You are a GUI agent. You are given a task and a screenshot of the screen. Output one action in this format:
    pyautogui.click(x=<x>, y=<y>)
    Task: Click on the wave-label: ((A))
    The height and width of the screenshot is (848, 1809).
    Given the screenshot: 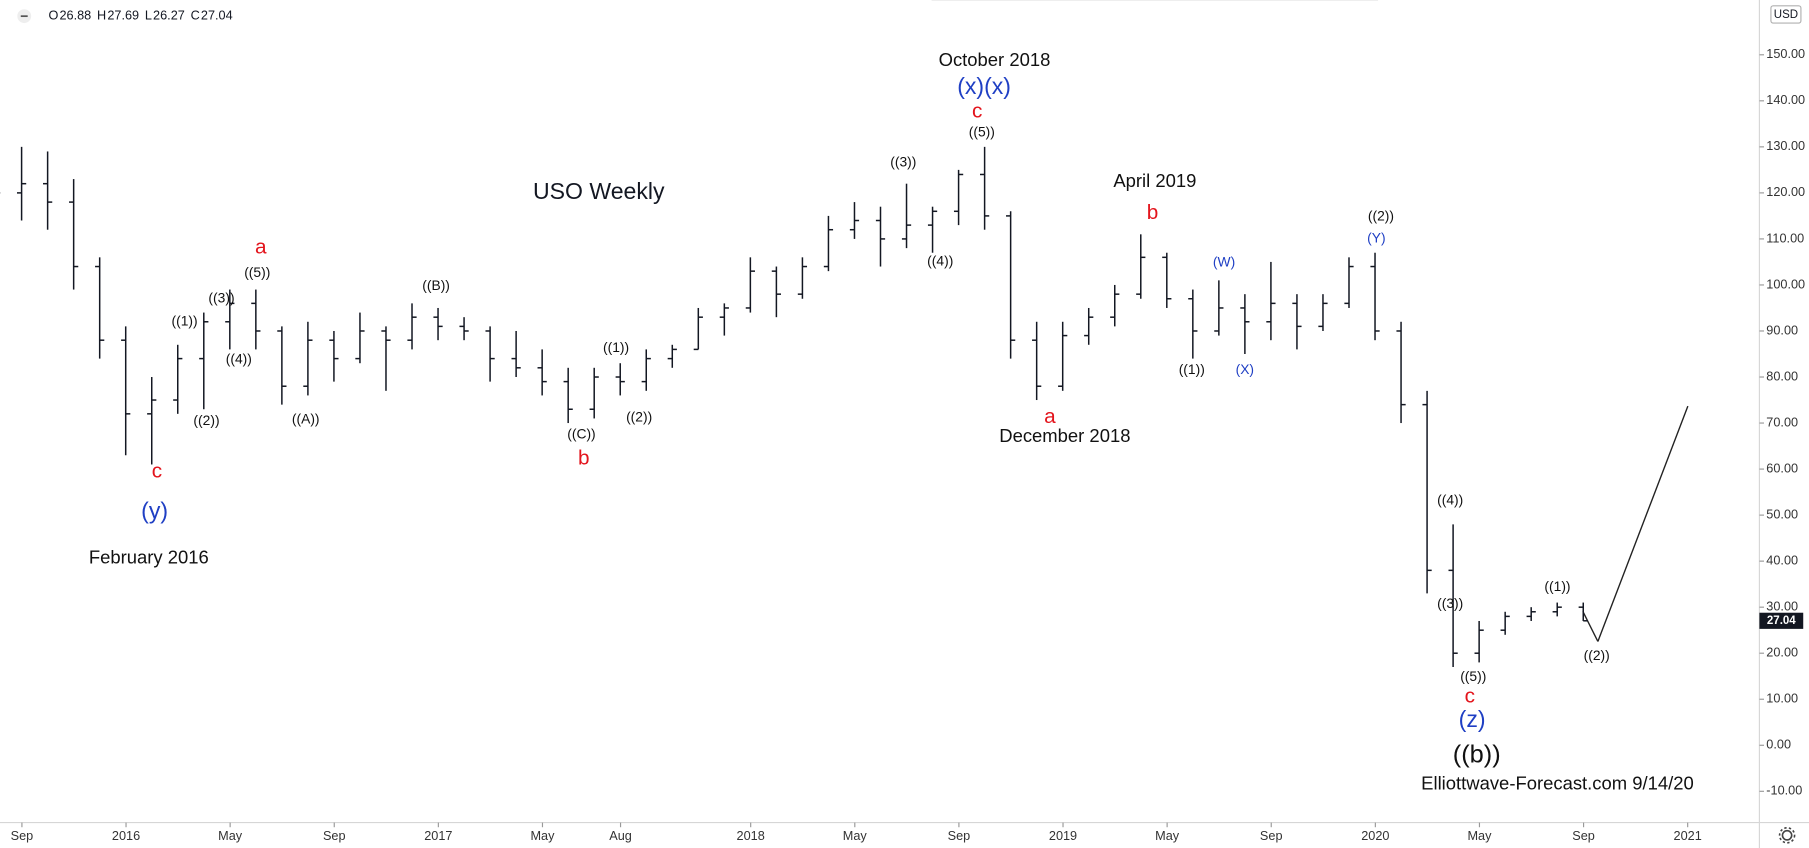 What is the action you would take?
    pyautogui.click(x=306, y=419)
    